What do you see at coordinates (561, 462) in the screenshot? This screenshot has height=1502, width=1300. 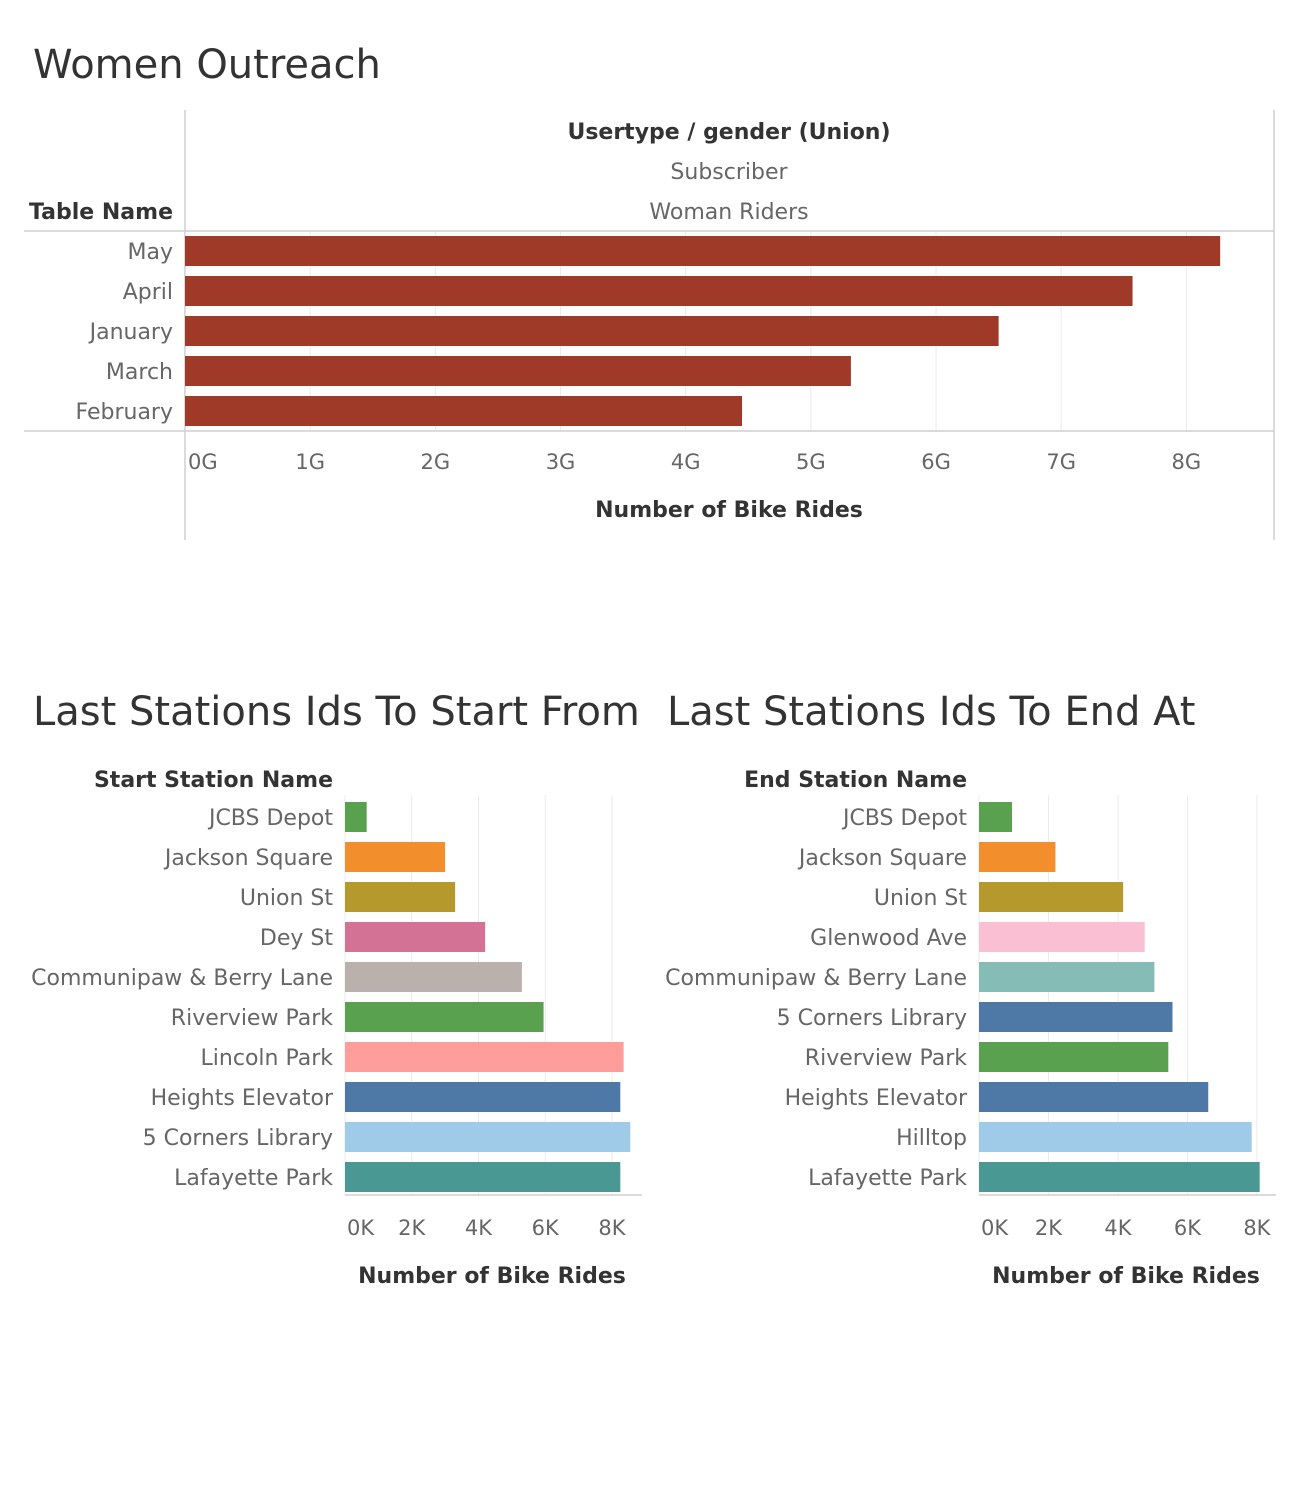 I see `x-tick-label: 3G` at bounding box center [561, 462].